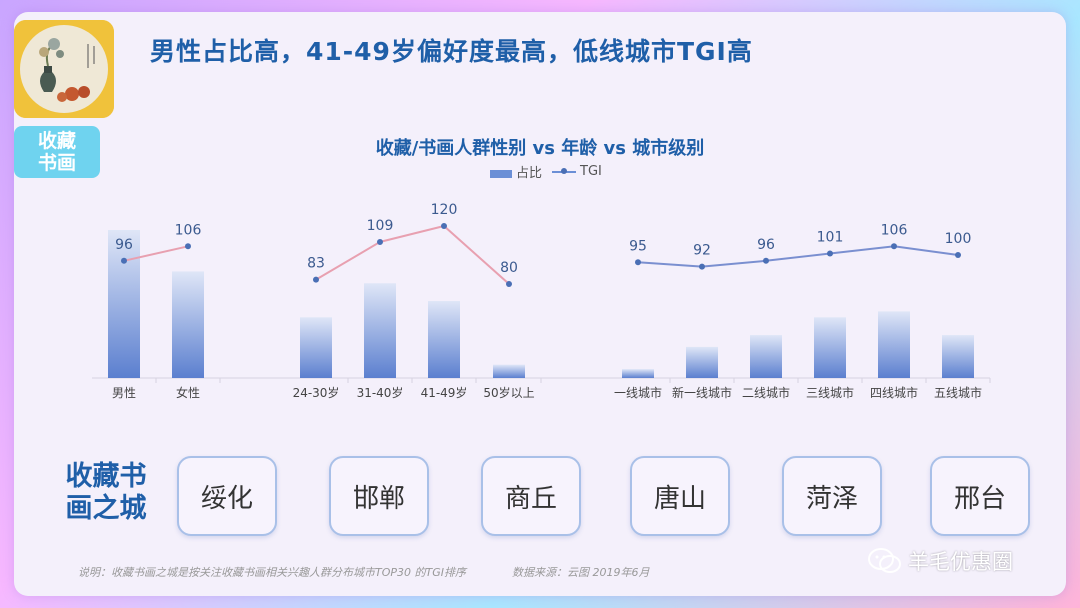  I want to click on x-tick-label: 男性, so click(124, 393).